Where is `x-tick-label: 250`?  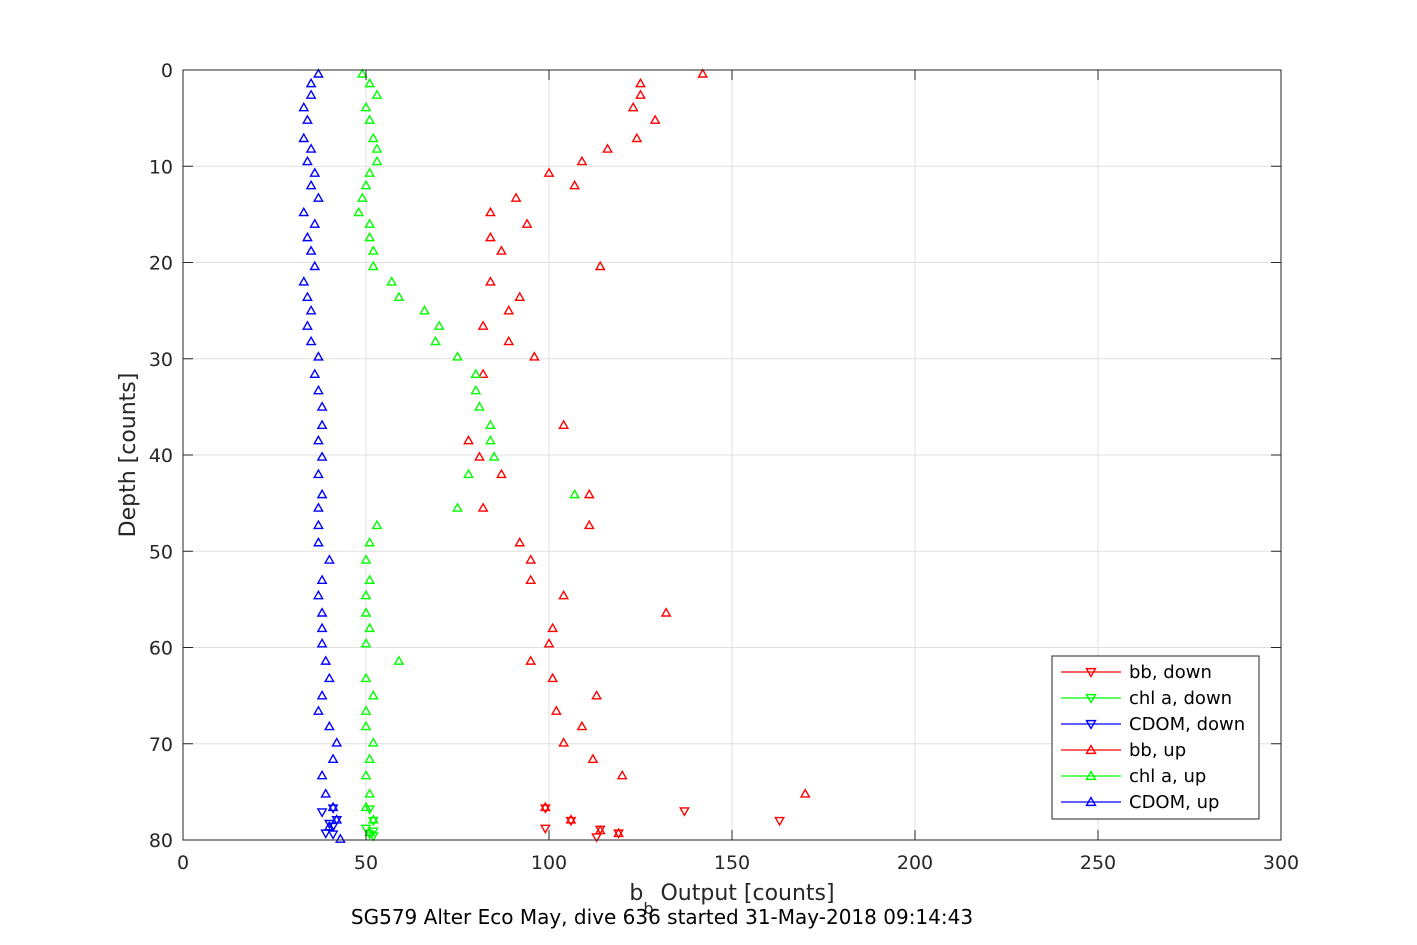 x-tick-label: 250 is located at coordinates (1098, 863).